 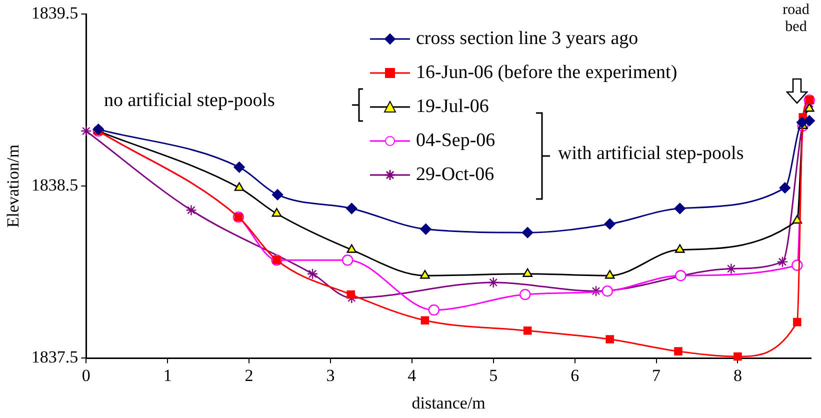 What do you see at coordinates (189, 101) in the screenshot?
I see `annotation: no artificial step-pools` at bounding box center [189, 101].